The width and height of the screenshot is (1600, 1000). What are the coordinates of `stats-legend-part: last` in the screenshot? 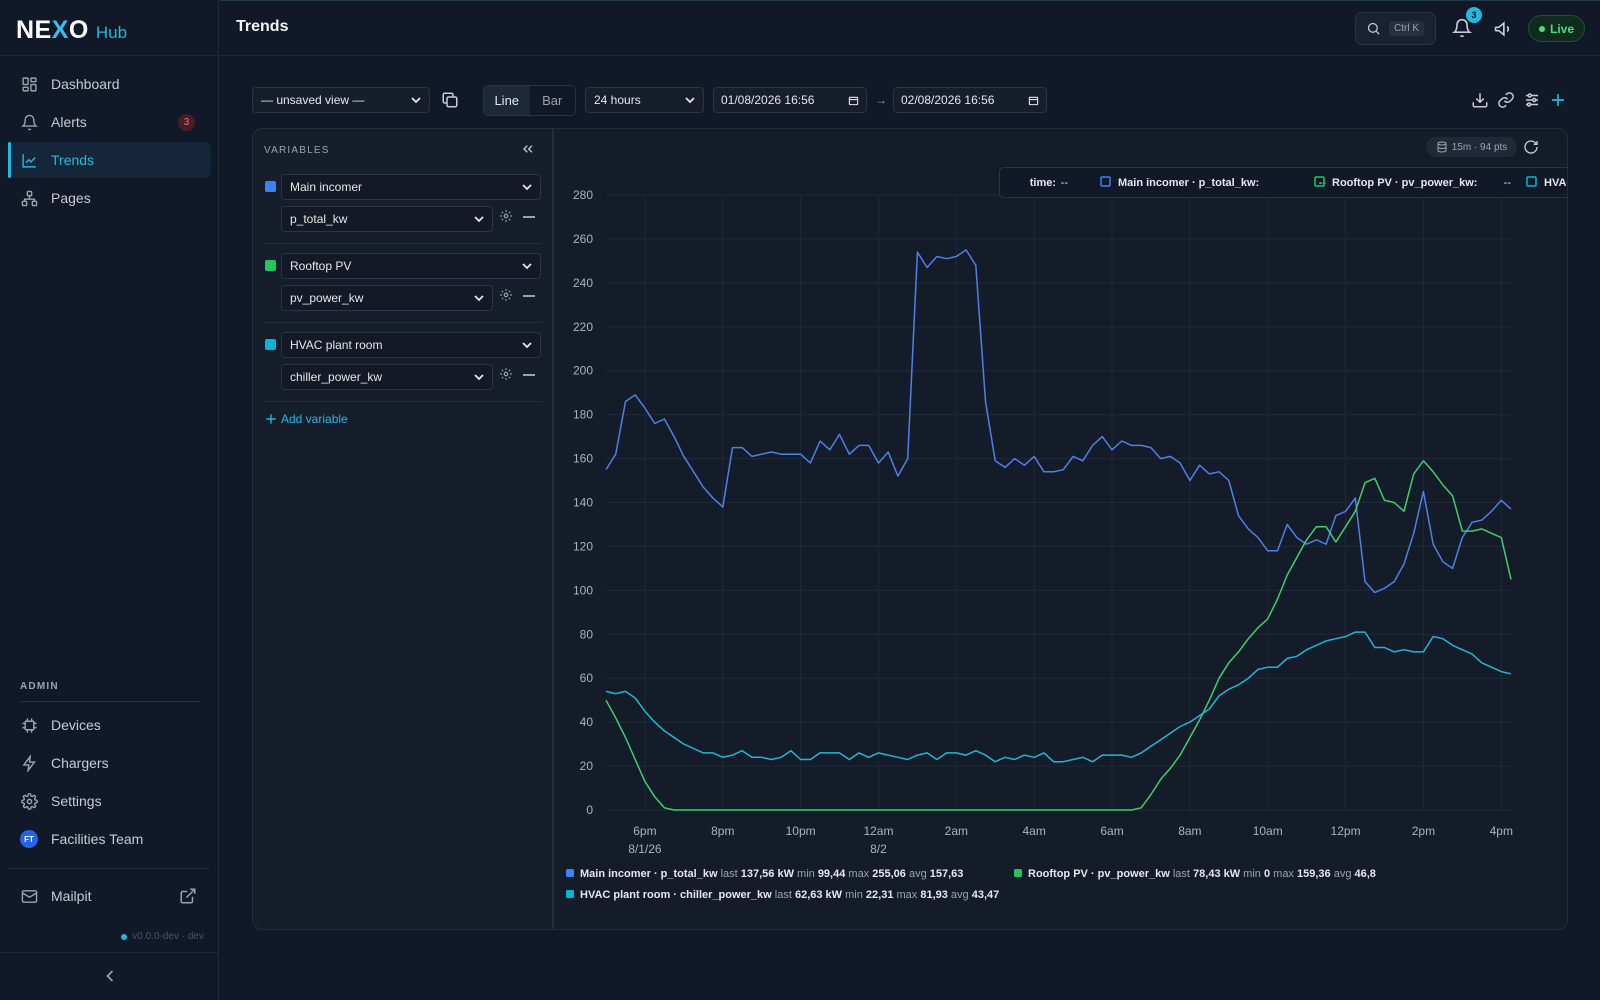 It's located at (1181, 874).